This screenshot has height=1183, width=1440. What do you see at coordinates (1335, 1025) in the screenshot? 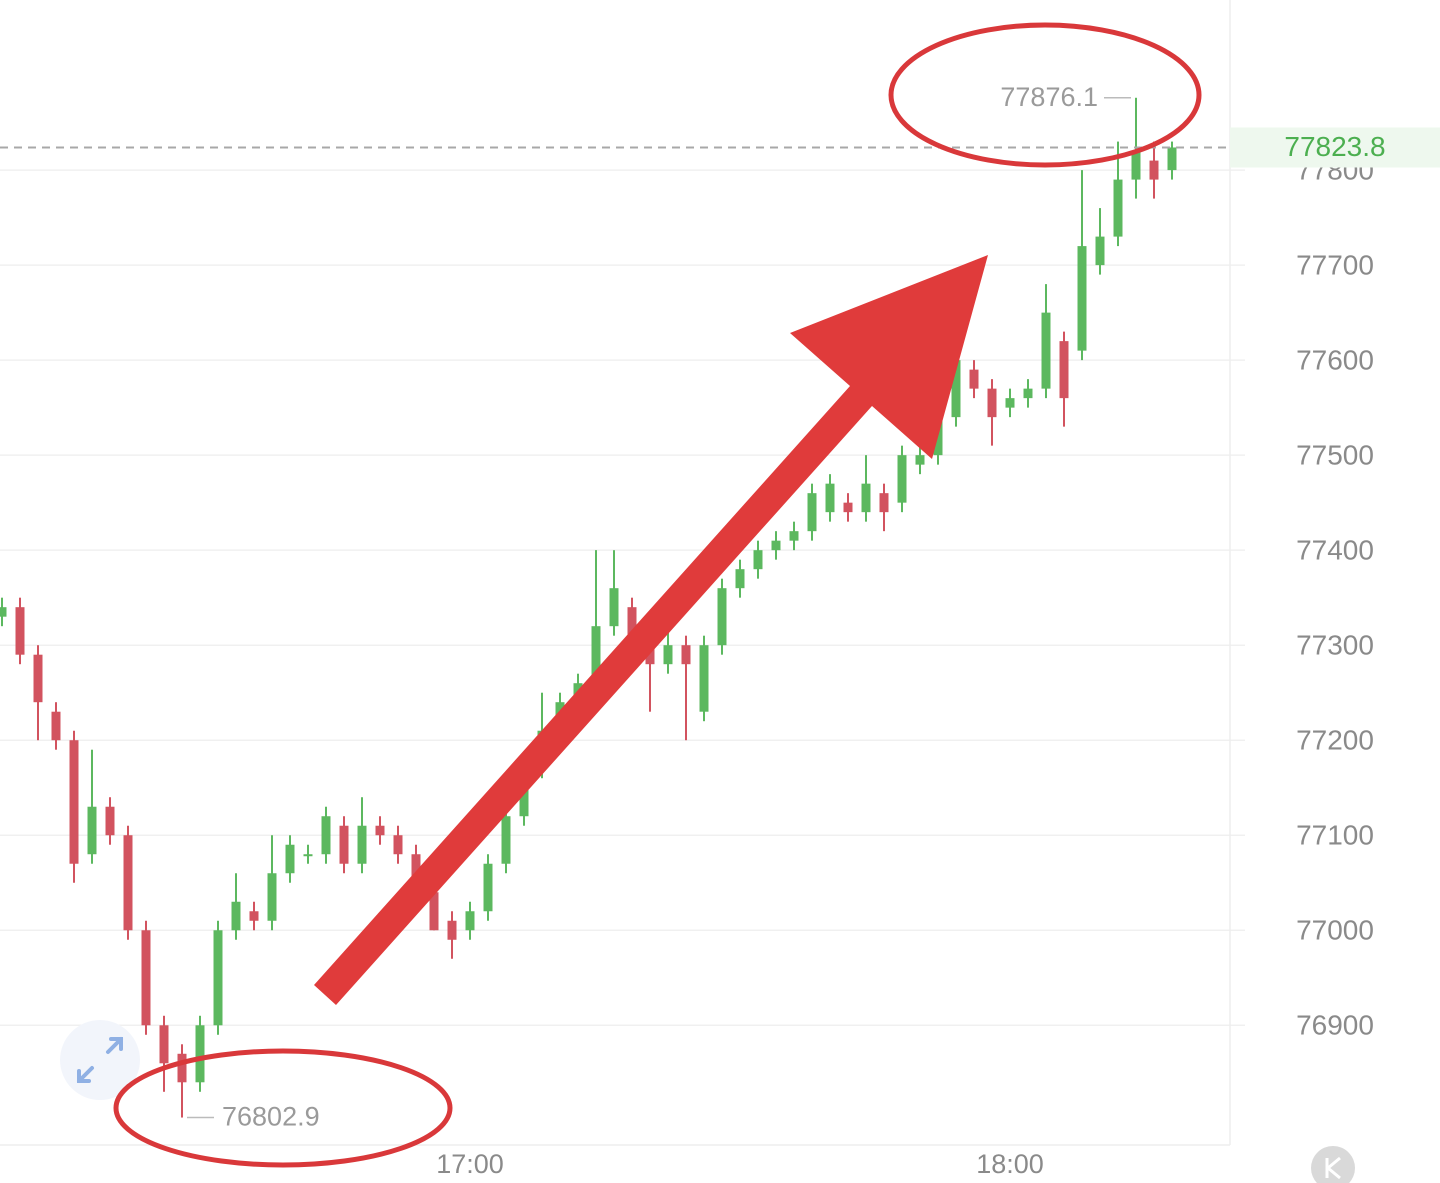
I see `y-tick-label: 76900` at bounding box center [1335, 1025].